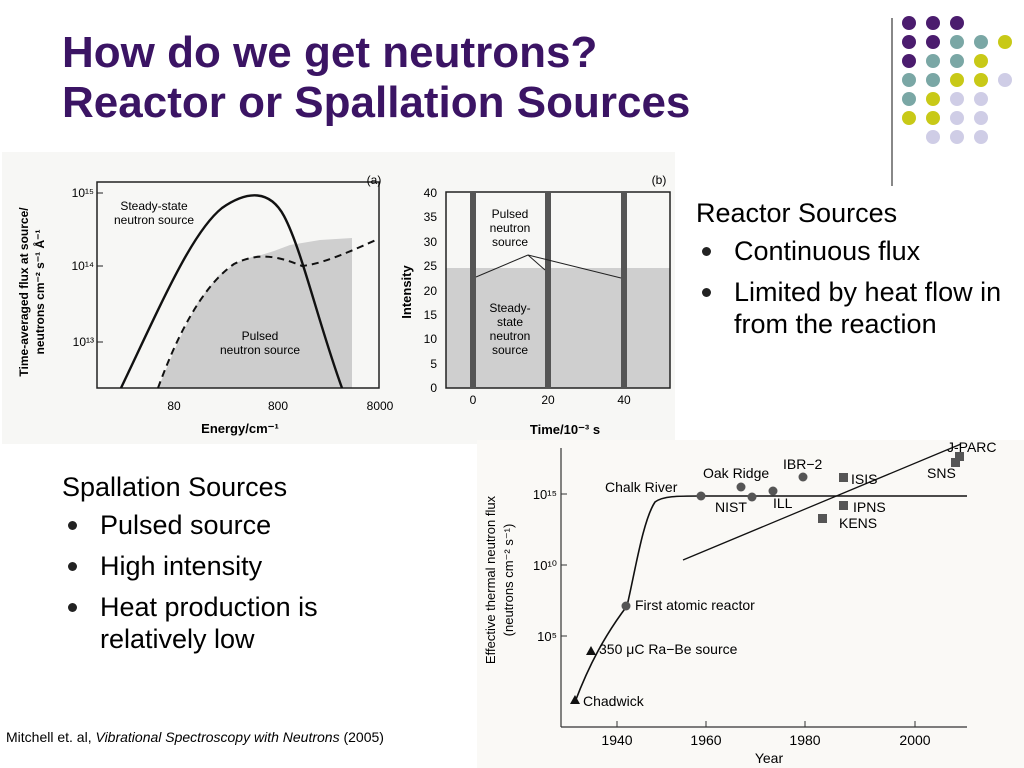 The height and width of the screenshot is (768, 1024). I want to click on figure-c-ylabel: (neutrons cm⁻² s⁻¹), so click(508, 580).